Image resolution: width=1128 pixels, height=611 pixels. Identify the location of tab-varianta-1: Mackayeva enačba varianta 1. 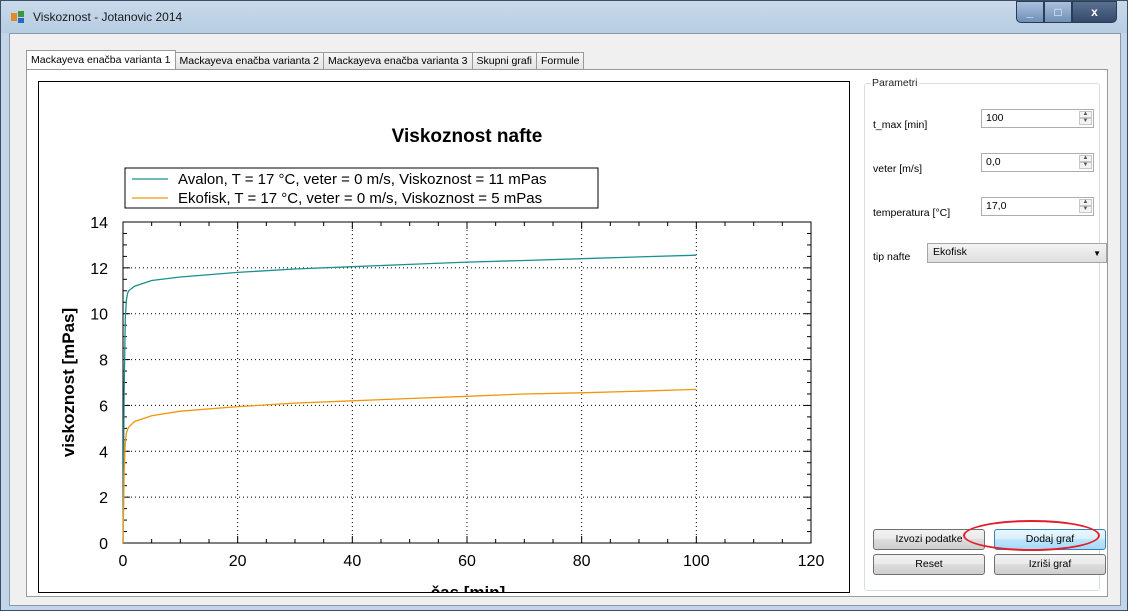
(101, 59).